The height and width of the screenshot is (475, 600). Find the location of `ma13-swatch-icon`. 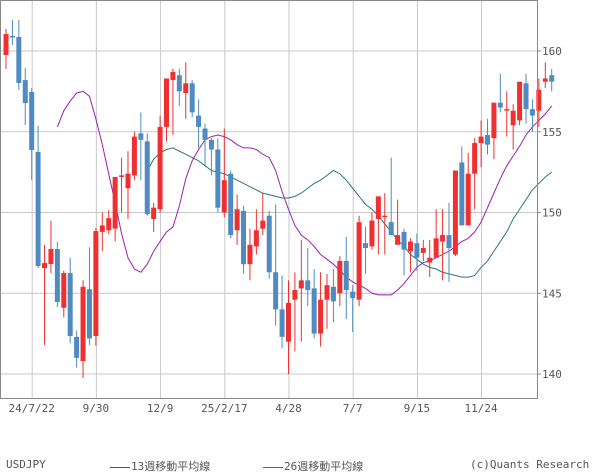

ma13-swatch-icon is located at coordinates (120, 467).